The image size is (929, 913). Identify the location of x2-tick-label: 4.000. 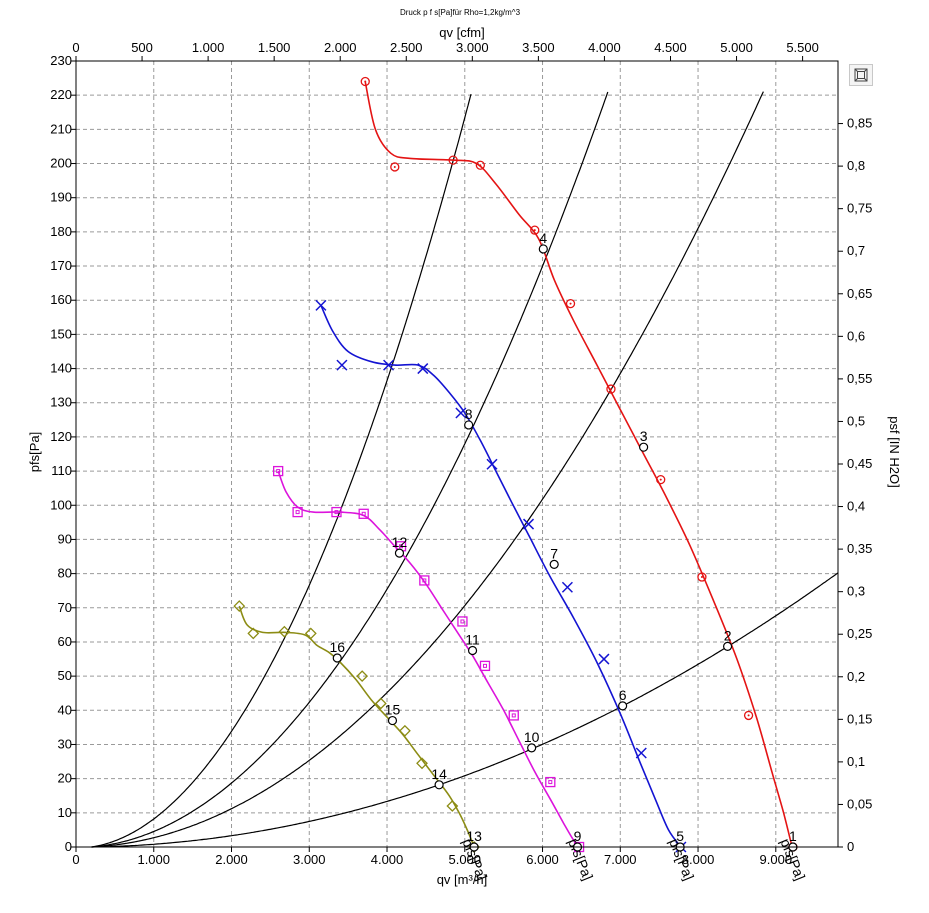
(604, 47).